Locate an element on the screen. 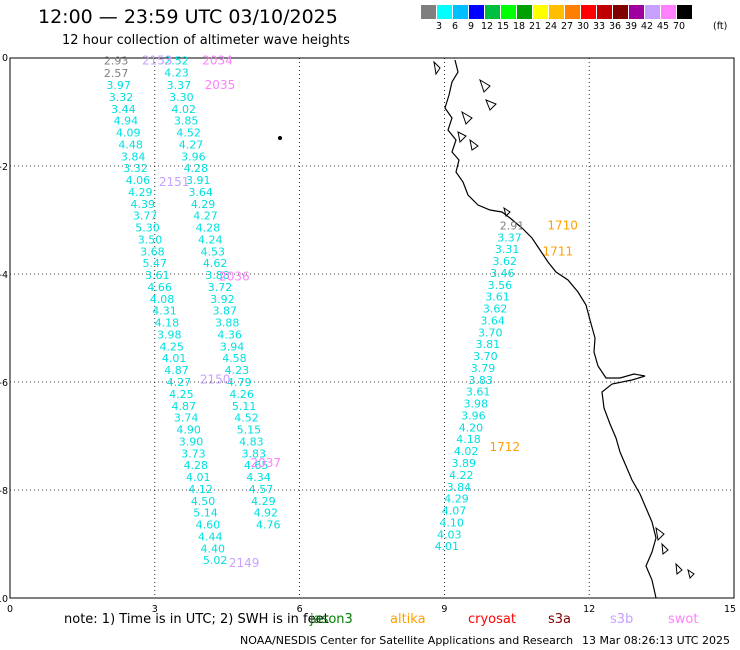 The width and height of the screenshot is (740, 650). wave-height-value: 4.87 is located at coordinates (184, 406).